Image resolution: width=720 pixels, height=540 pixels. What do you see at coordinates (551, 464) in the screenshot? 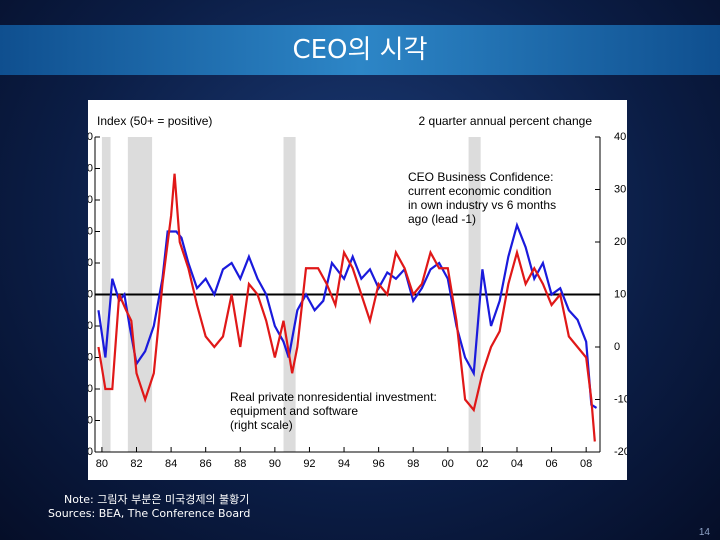
I see `x-tick-label: 06` at bounding box center [551, 464].